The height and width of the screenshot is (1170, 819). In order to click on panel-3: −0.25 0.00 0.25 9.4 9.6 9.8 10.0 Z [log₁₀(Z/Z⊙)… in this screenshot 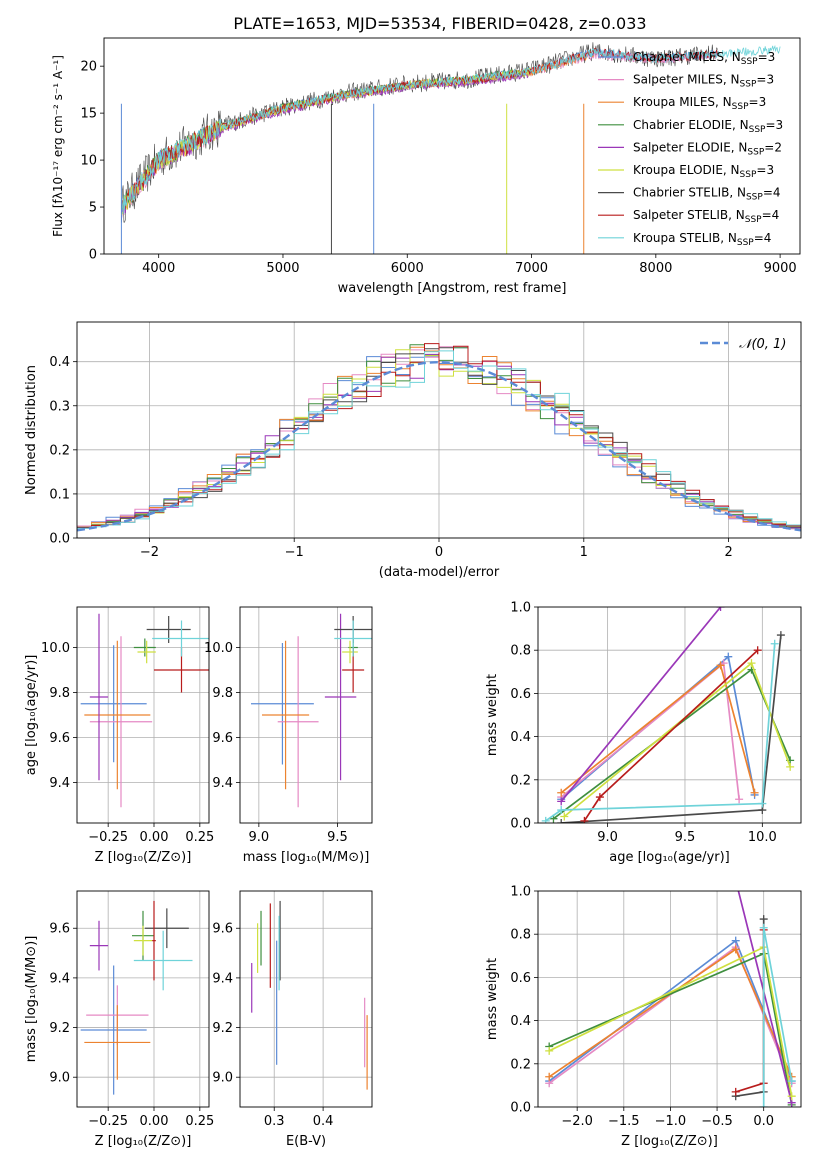, I will do `click(119, 735)`.